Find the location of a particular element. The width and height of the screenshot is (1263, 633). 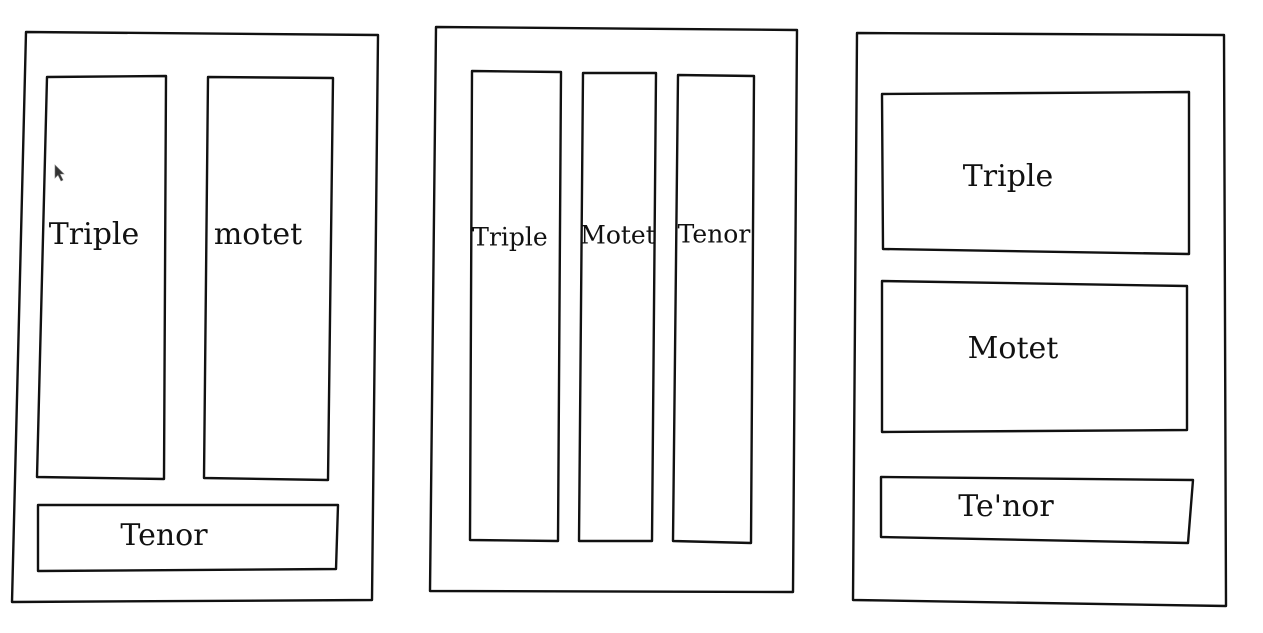

panel-1-motet-label: motet is located at coordinates (258, 234).